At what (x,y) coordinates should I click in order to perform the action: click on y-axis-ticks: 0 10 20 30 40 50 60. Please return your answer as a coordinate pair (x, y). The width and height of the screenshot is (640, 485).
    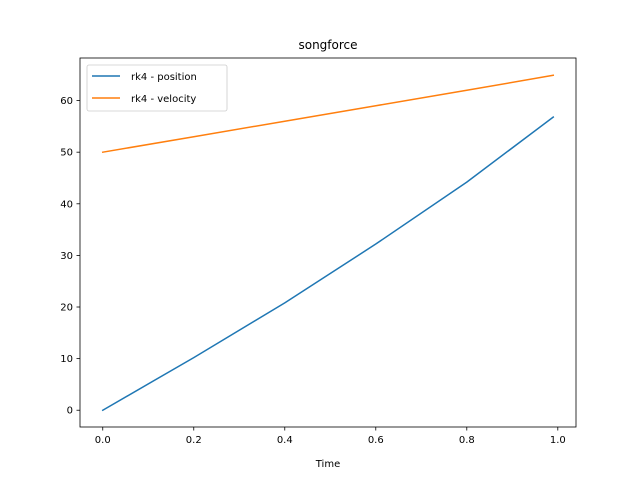
    Looking at the image, I should click on (70, 256).